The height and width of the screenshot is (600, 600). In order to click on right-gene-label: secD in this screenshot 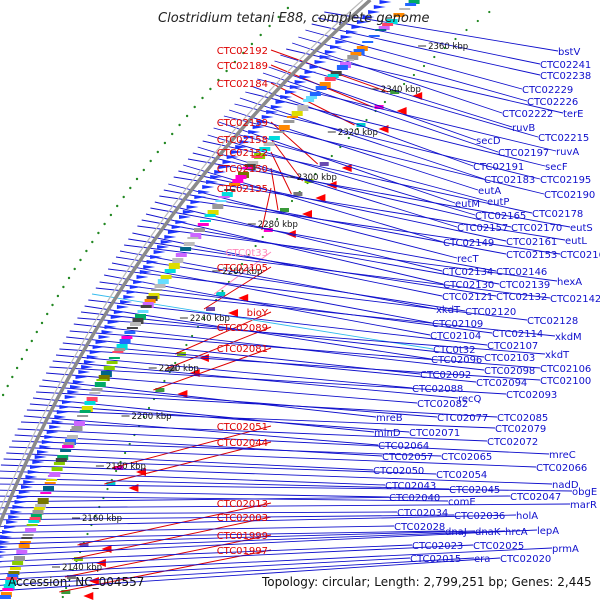, I will do `click(488, 141)`.